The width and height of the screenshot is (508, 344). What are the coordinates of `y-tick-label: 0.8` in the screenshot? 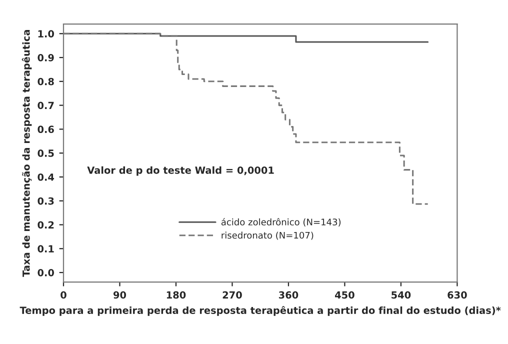 It's located at (46, 82).